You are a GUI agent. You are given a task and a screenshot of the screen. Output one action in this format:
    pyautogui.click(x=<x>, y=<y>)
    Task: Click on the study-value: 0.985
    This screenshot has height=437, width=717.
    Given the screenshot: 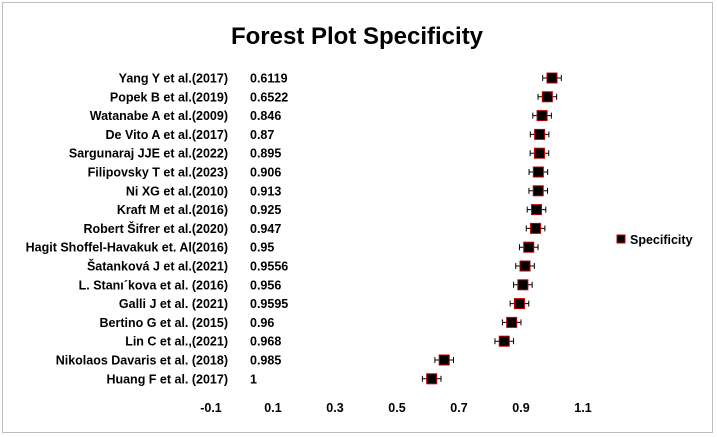 What is the action you would take?
    pyautogui.click(x=265, y=361)
    